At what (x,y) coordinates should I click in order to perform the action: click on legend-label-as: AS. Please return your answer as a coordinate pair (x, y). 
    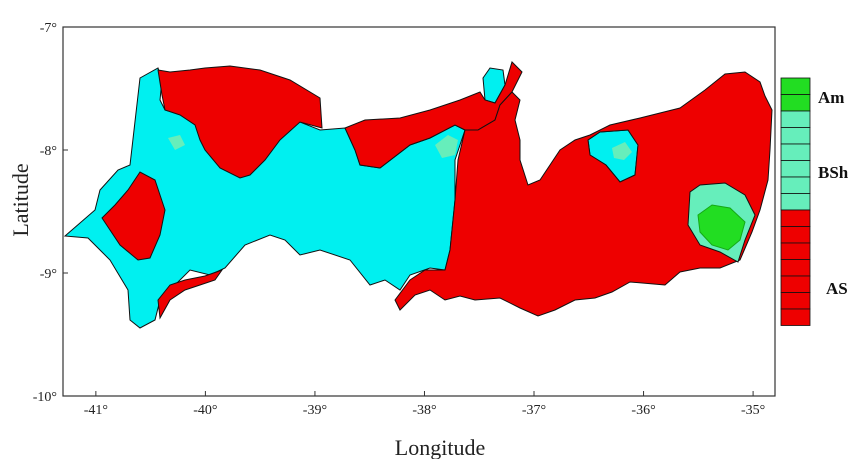
    Looking at the image, I should click on (837, 288).